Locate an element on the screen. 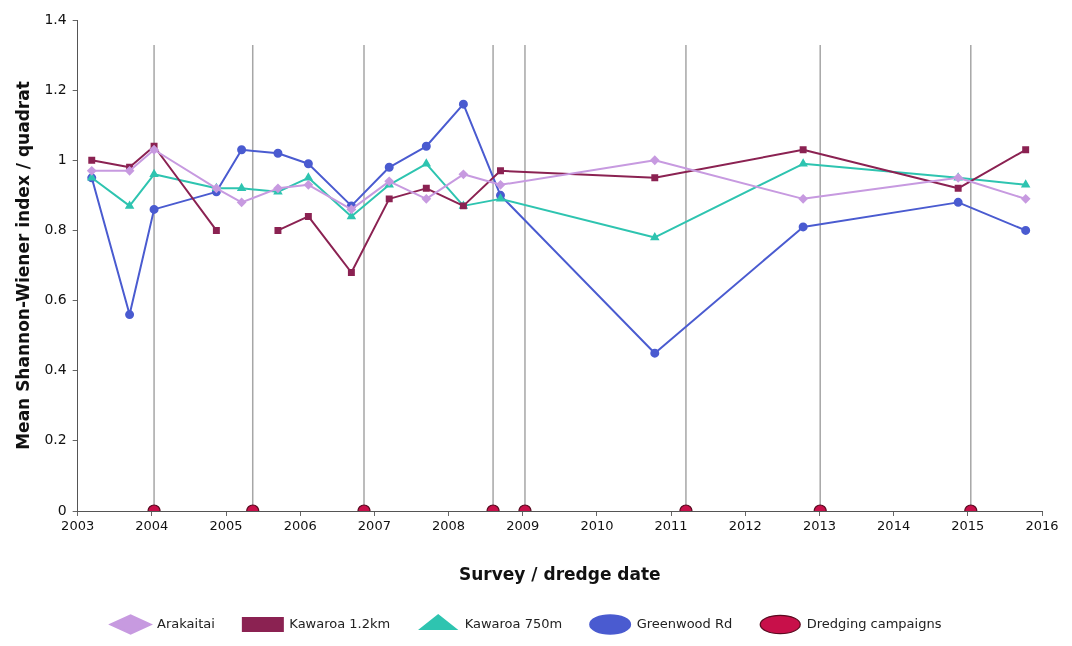 The width and height of the screenshot is (1072, 646). y-tick-label: 0.2 is located at coordinates (55, 439).